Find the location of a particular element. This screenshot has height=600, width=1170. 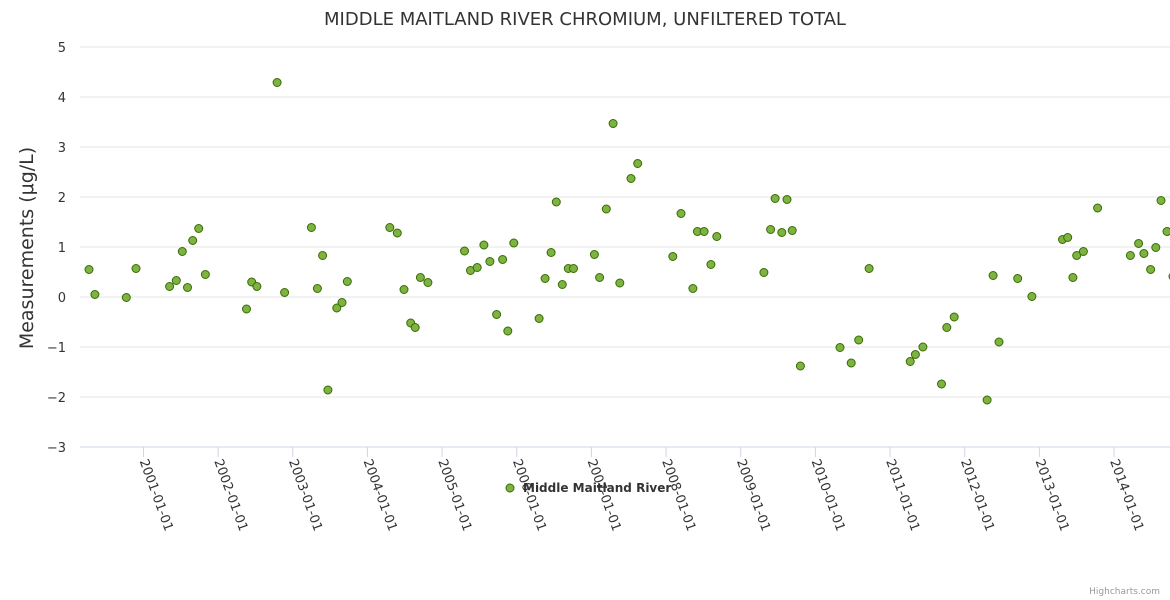

y-tick-label: 1 is located at coordinates (62, 248).